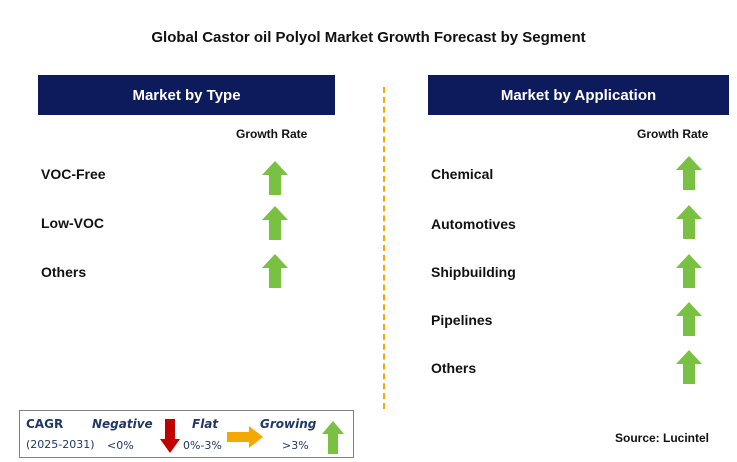 This screenshot has width=737, height=462. I want to click on market-by-type-header: Market by Type, so click(186, 95).